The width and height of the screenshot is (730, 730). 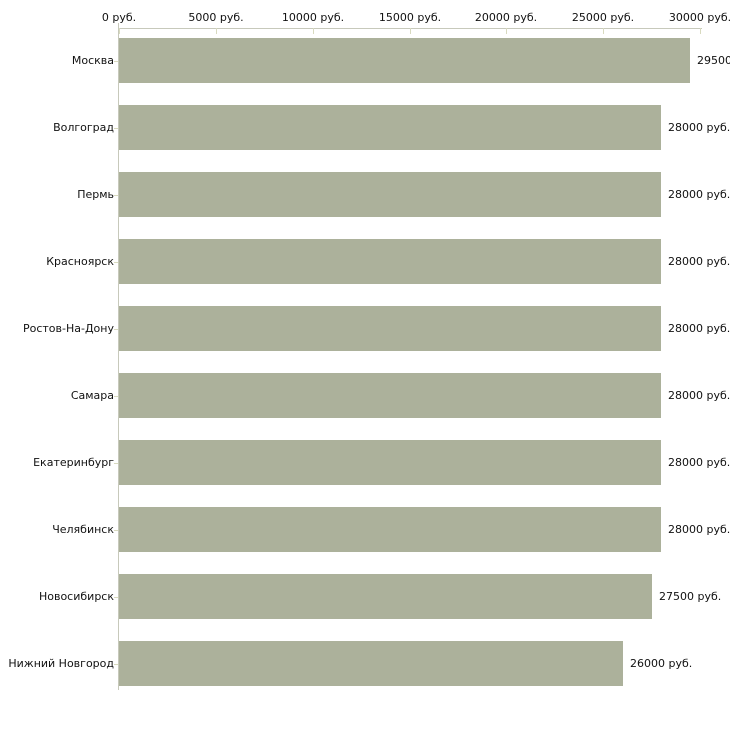 I want to click on value-label-0: 29500, so click(x=713, y=60).